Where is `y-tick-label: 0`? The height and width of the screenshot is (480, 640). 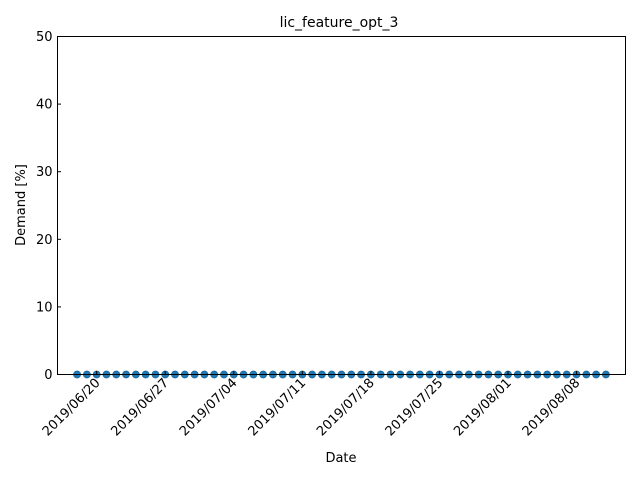 y-tick-label: 0 is located at coordinates (48, 375).